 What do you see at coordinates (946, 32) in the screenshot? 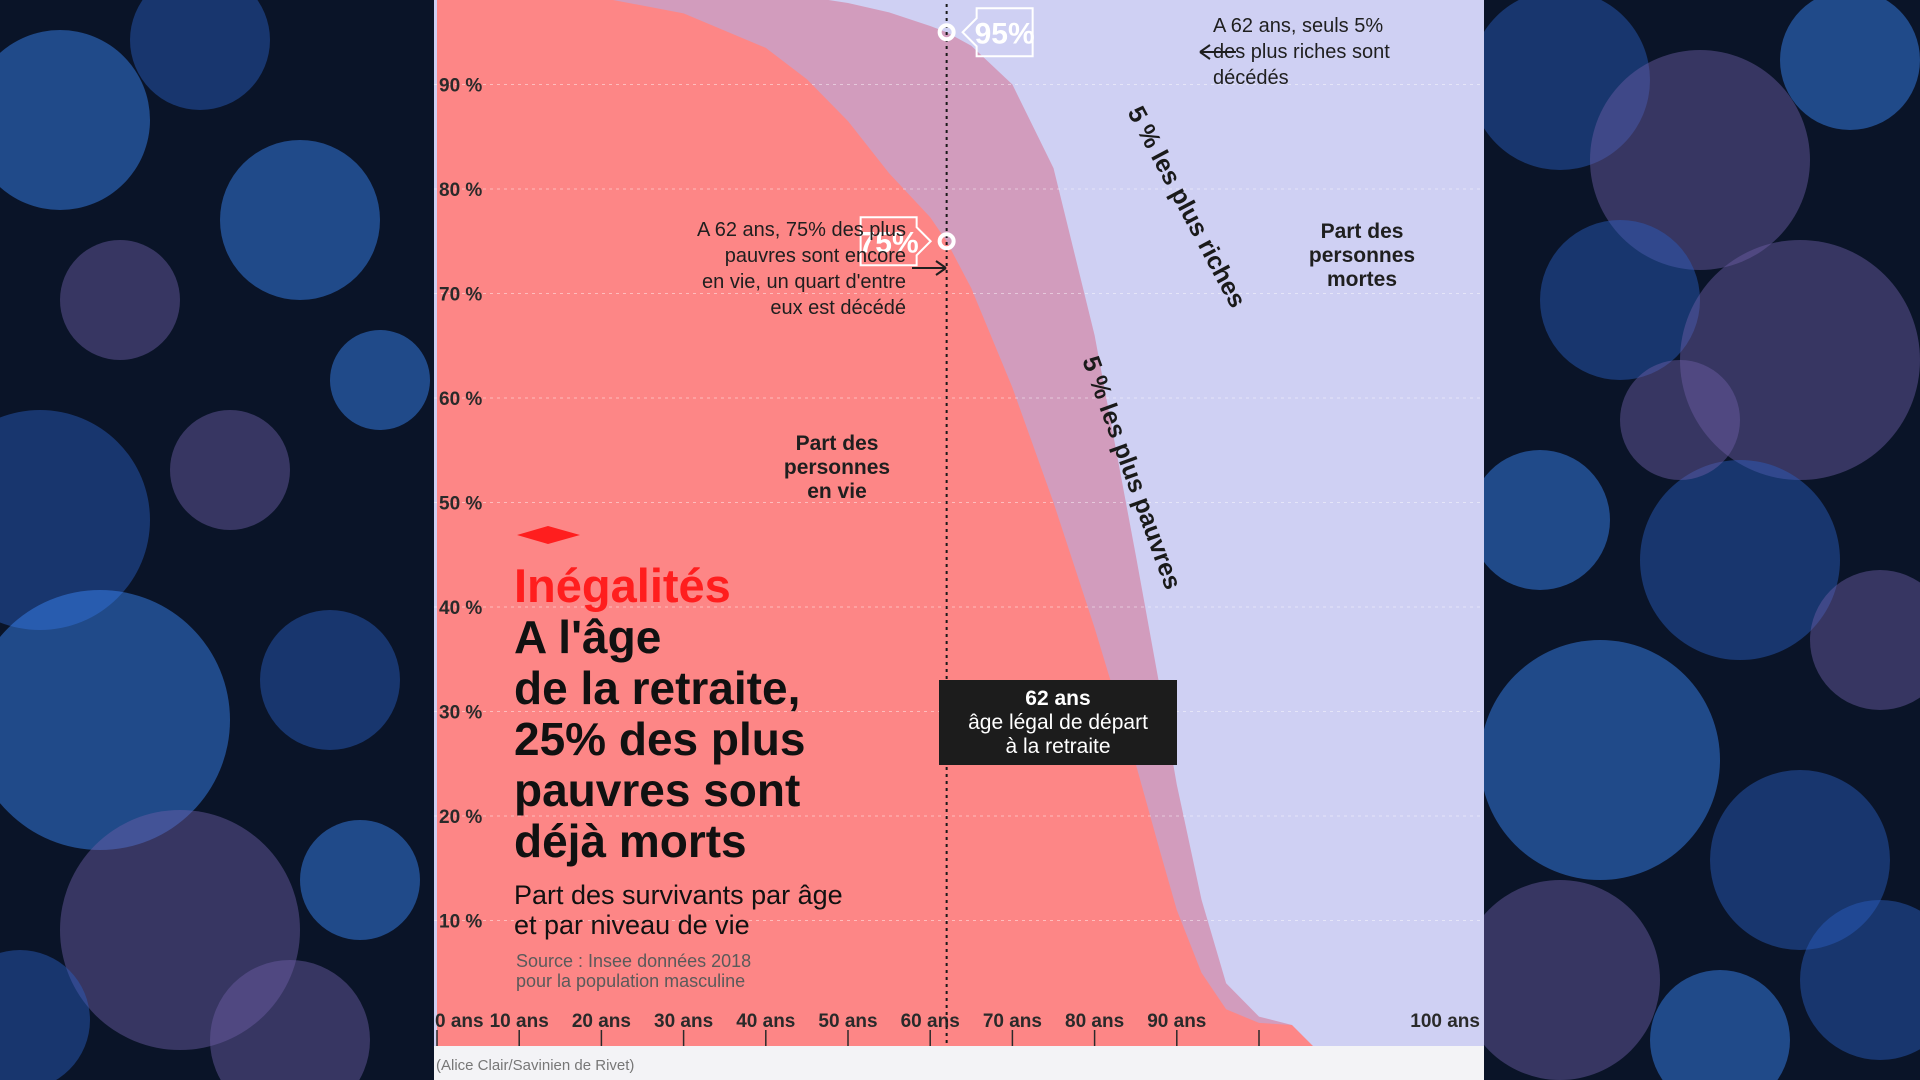
I see `richest-point-marker` at bounding box center [946, 32].